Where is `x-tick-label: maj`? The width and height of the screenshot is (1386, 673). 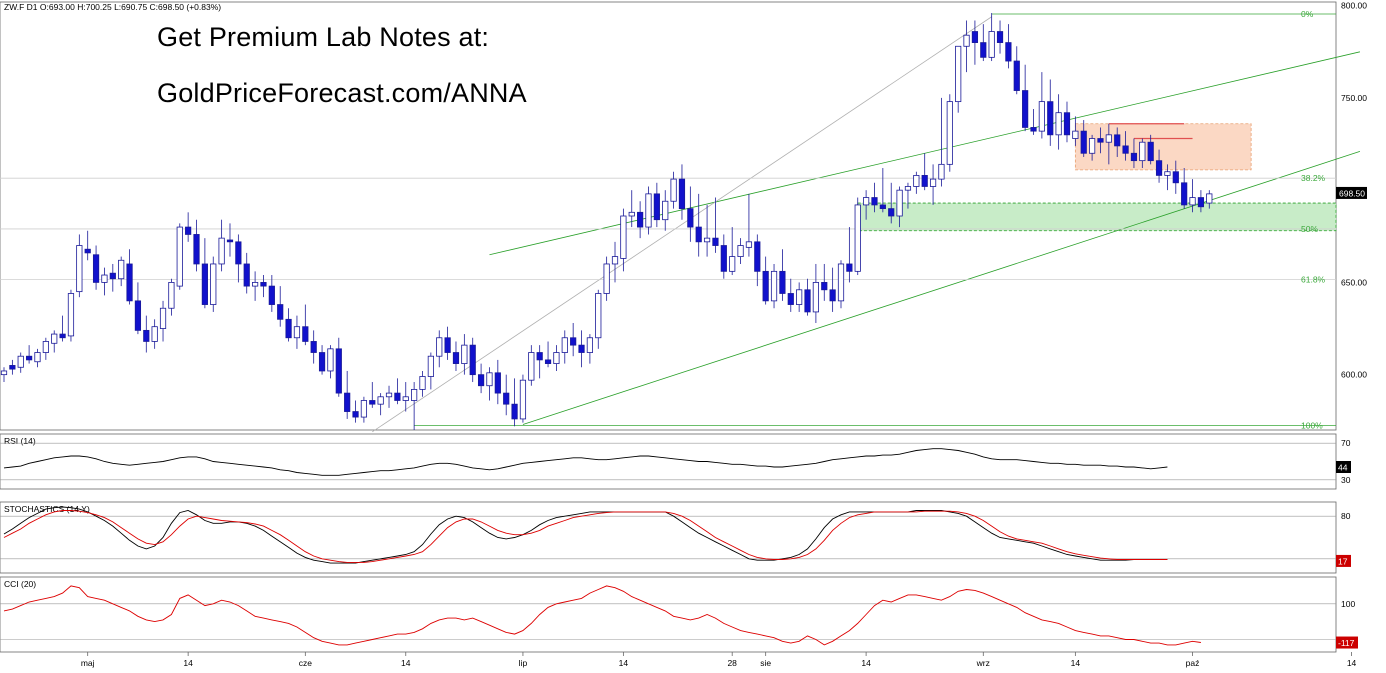 x-tick-label: maj is located at coordinates (88, 663).